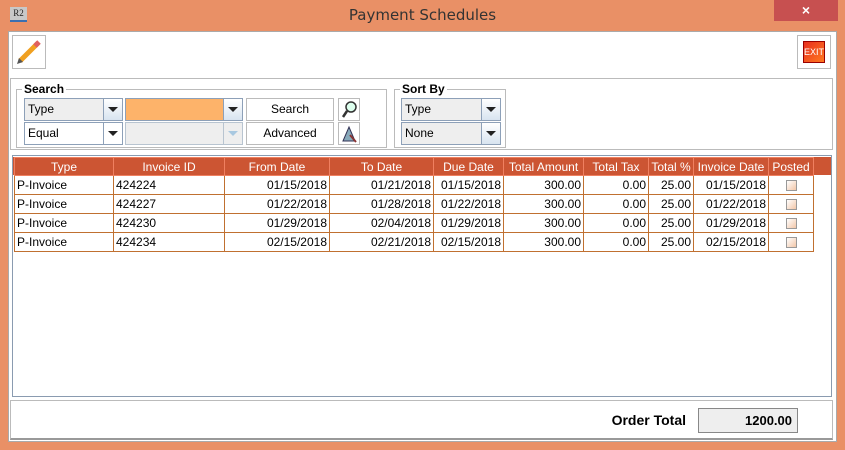 The width and height of the screenshot is (845, 450). I want to click on footer-panel: Order Total 1200.00, so click(421, 420).